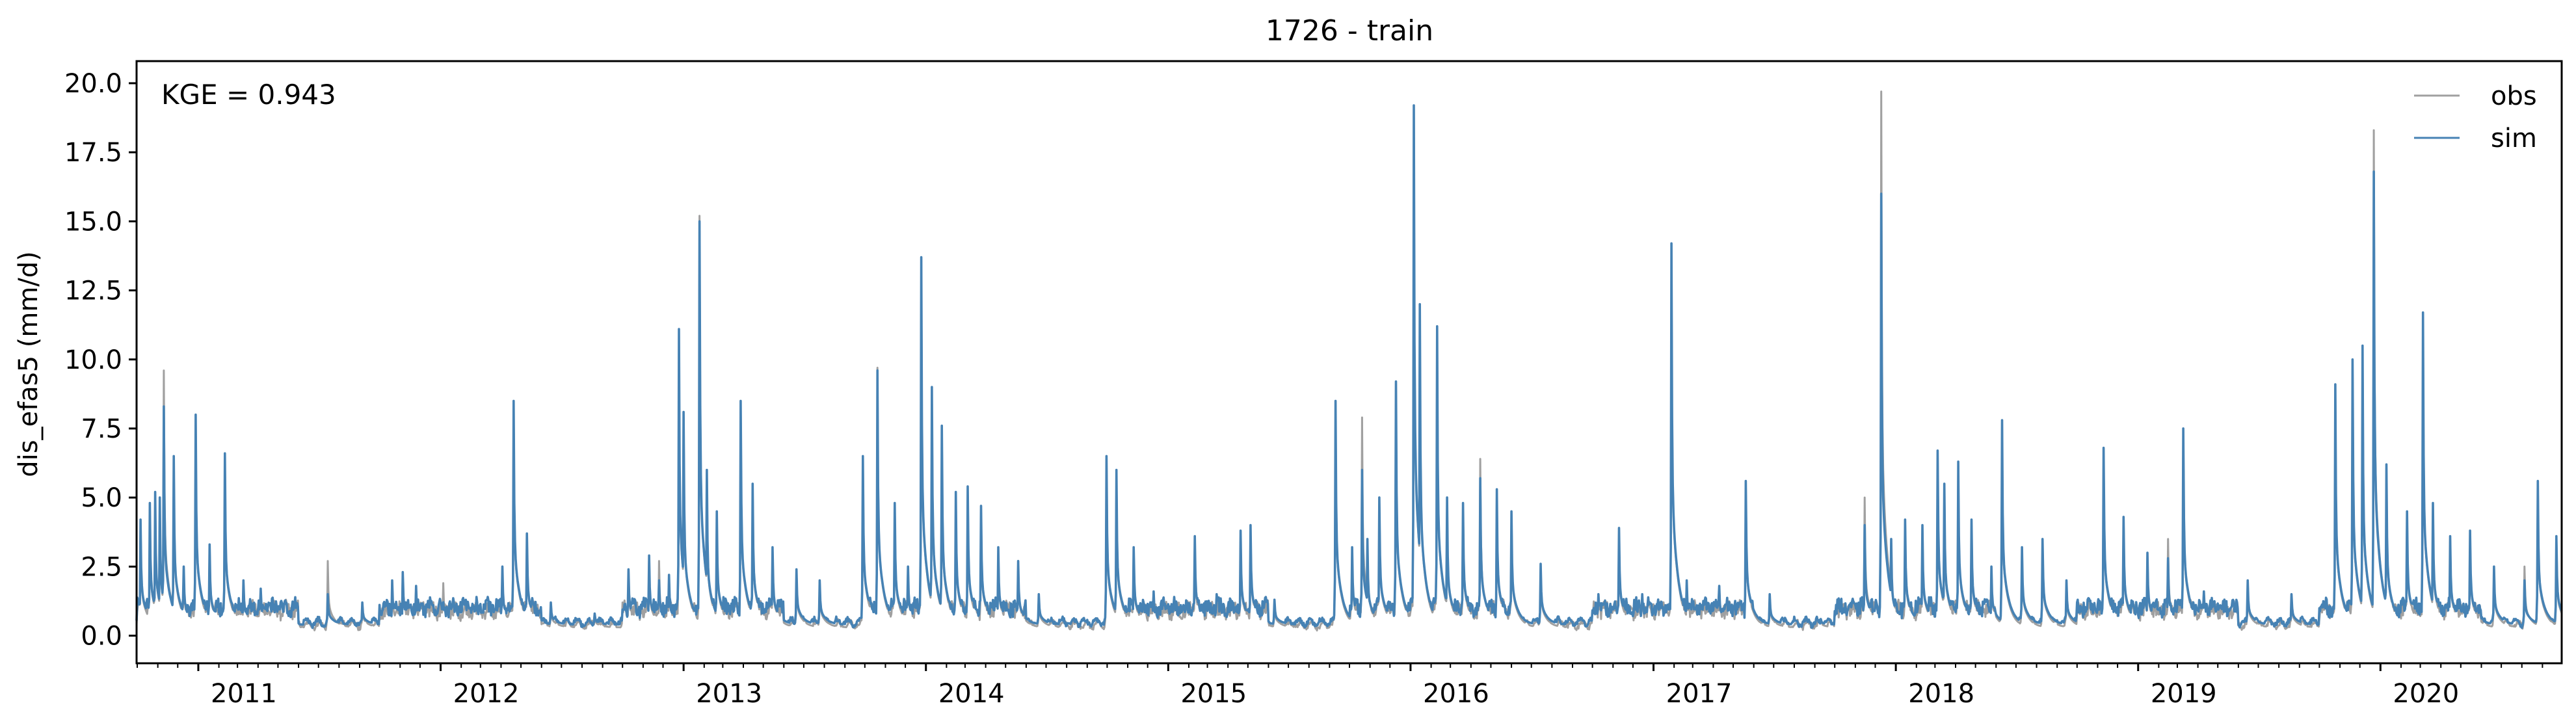  Describe the element at coordinates (93, 153) in the screenshot. I see `y-tick-label: 17.5` at that location.